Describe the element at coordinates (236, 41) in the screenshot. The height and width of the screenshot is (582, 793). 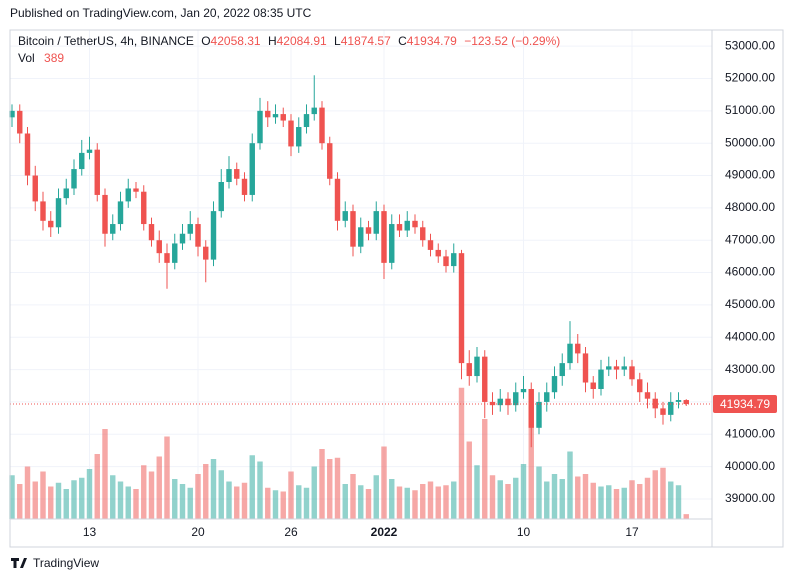
I see `open-value: 42058.31` at that location.